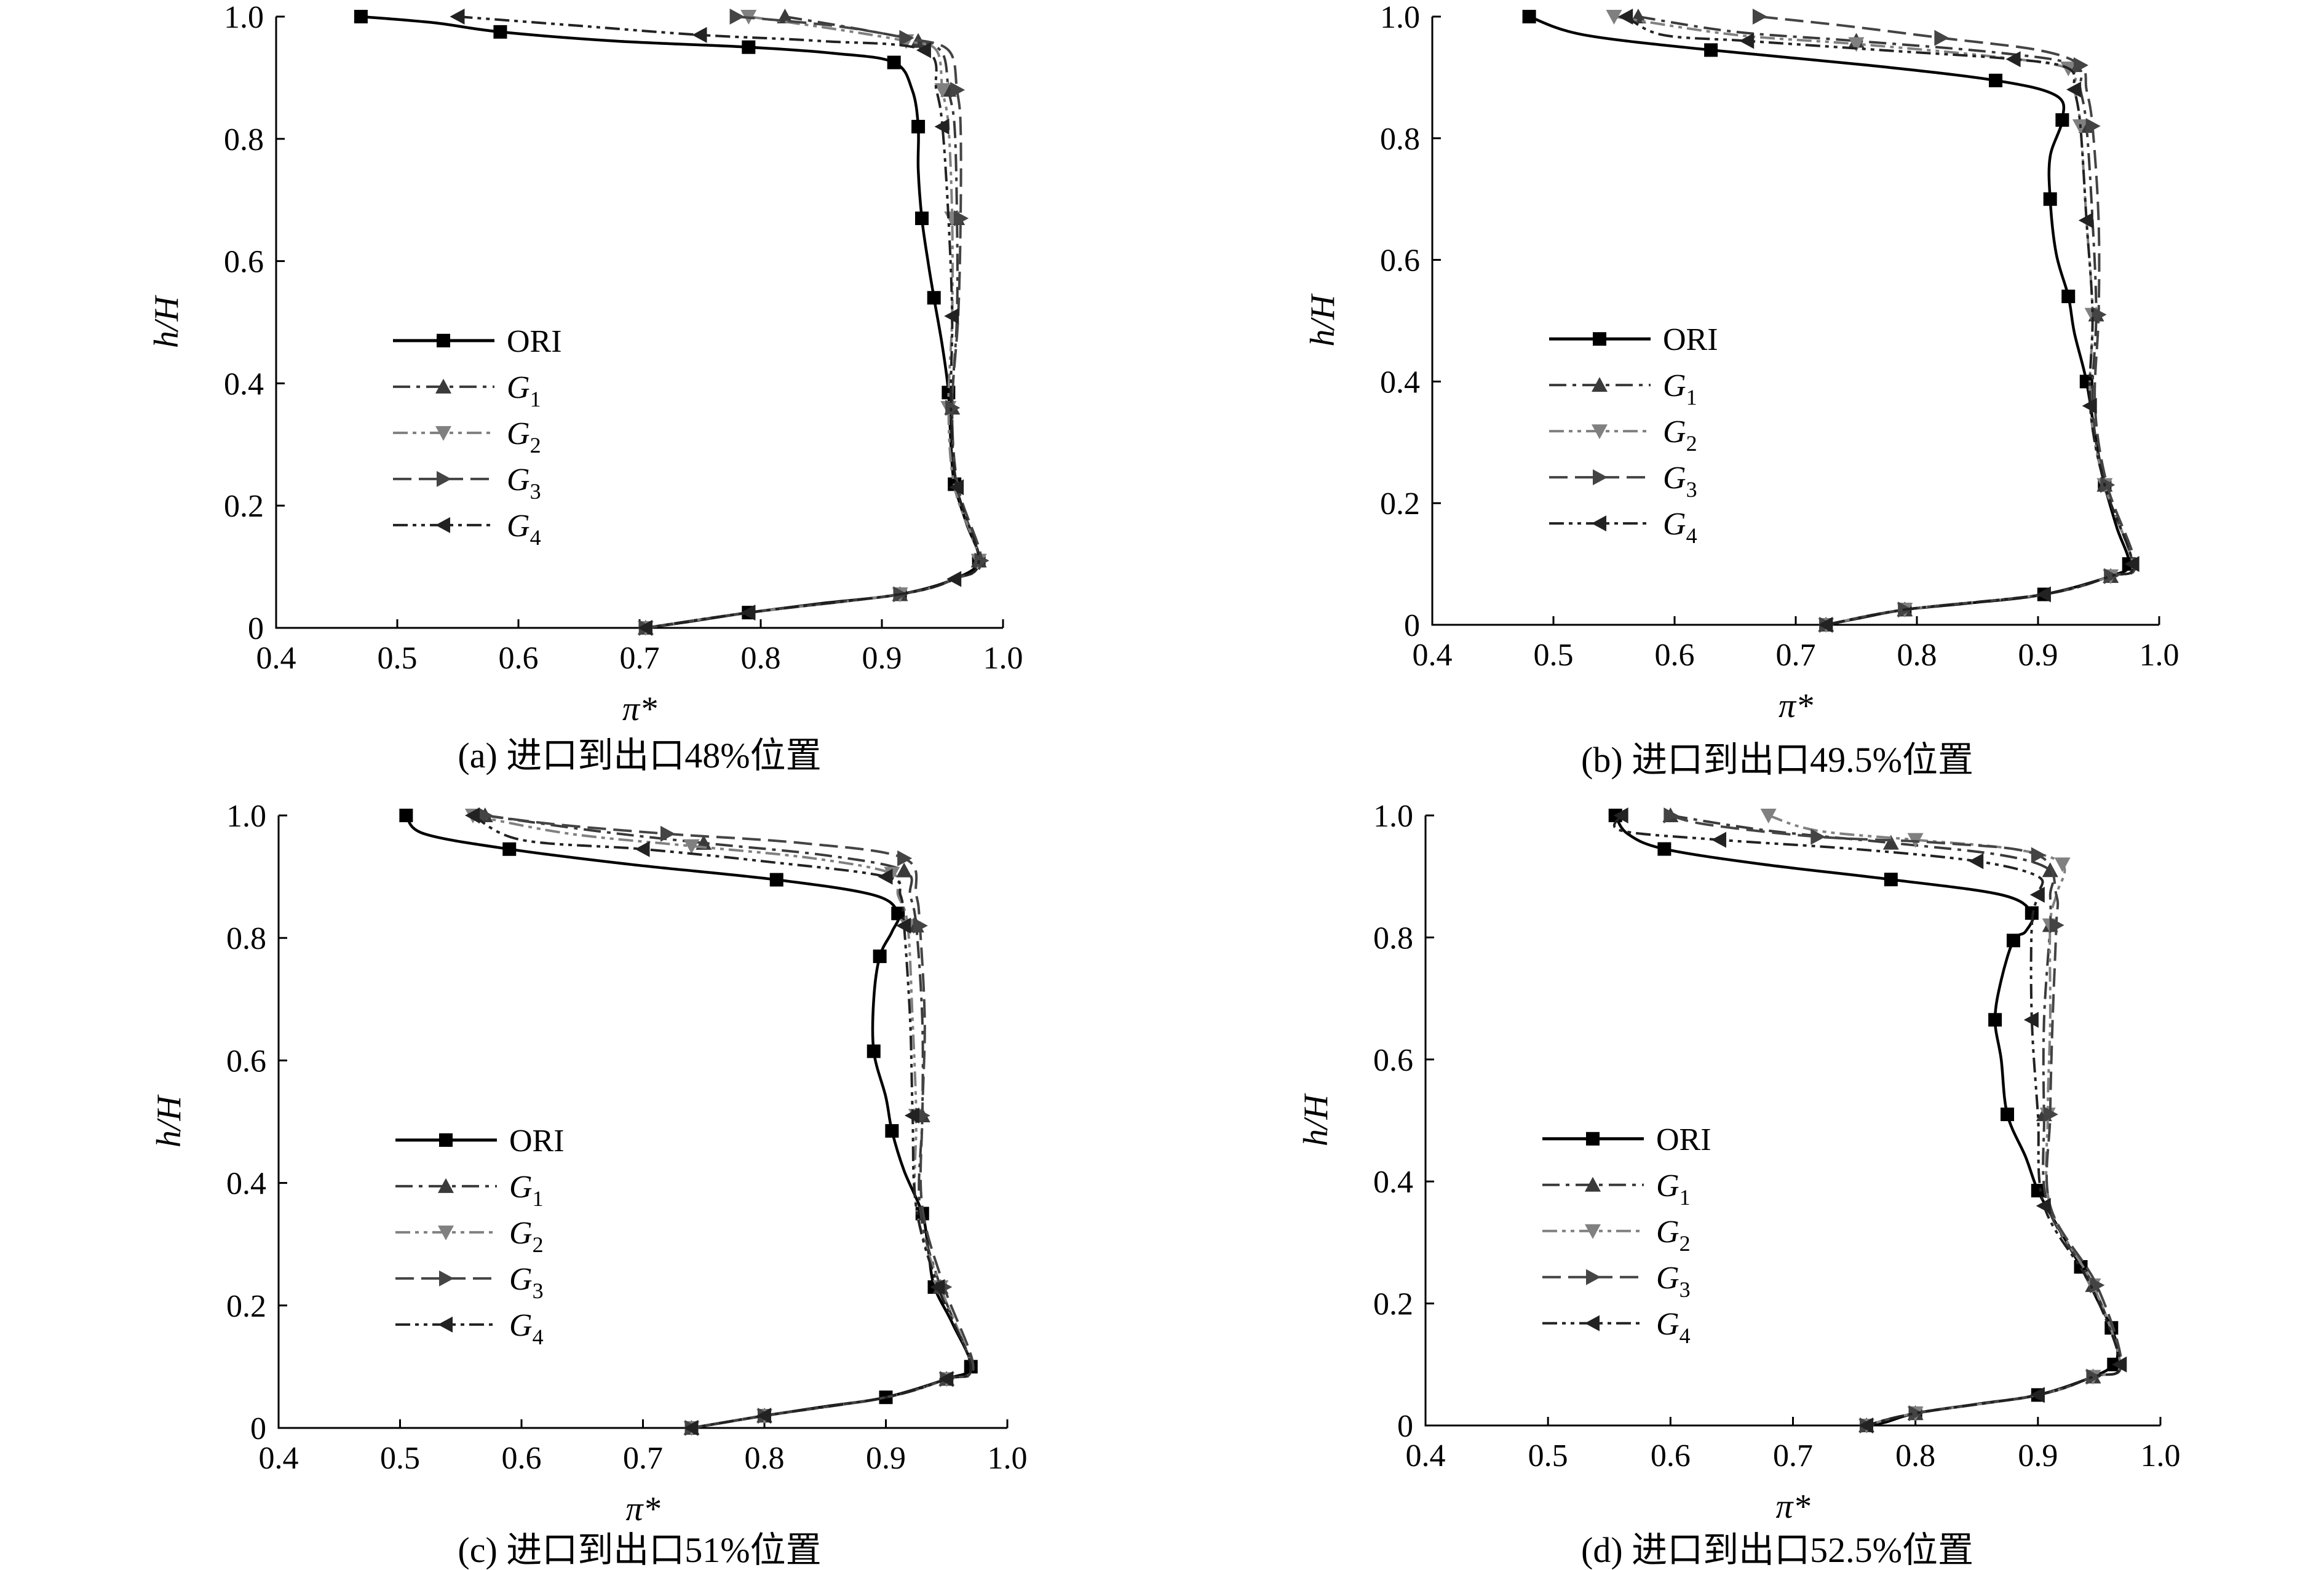 This screenshot has width=2324, height=1570. I want to click on series-line-G1, so click(1896, 1120).